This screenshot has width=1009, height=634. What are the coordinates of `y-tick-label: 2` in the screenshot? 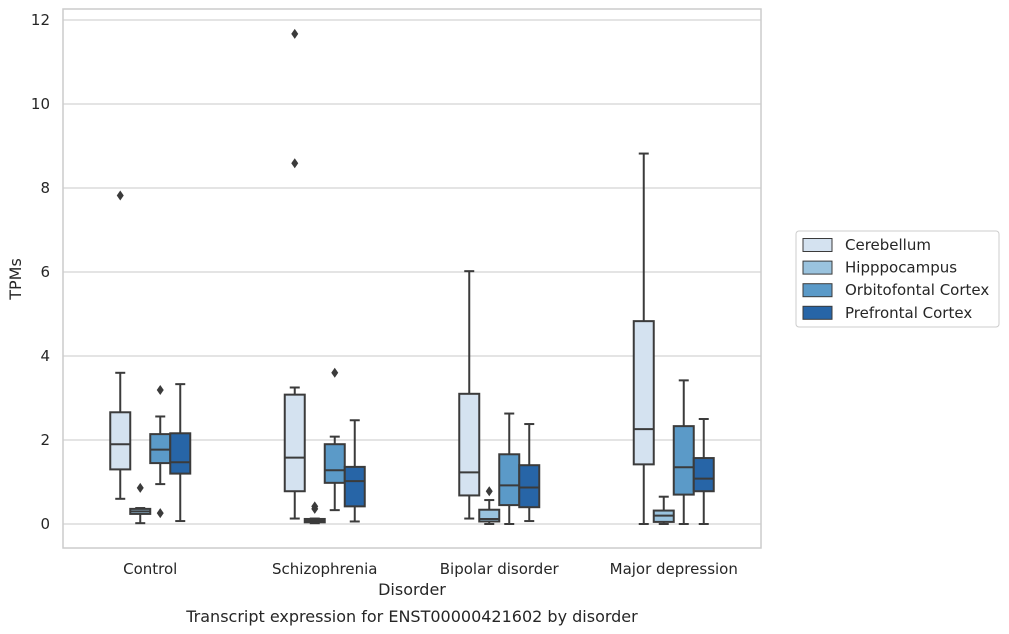 It's located at (45, 440).